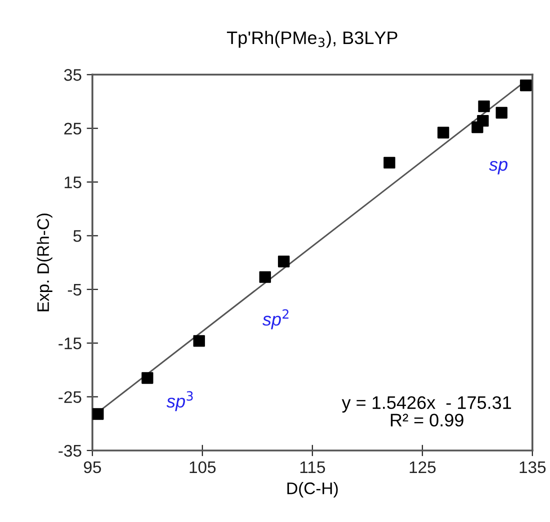 The height and width of the screenshot is (522, 550). Describe the element at coordinates (533, 467) in the screenshot. I see `x-tick-label: 135` at that location.